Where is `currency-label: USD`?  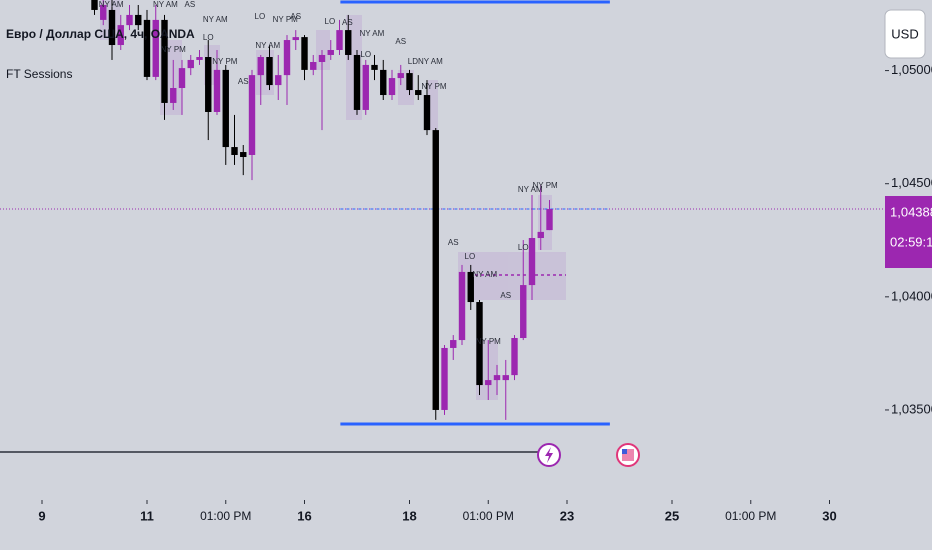
currency-label: USD is located at coordinates (904, 33).